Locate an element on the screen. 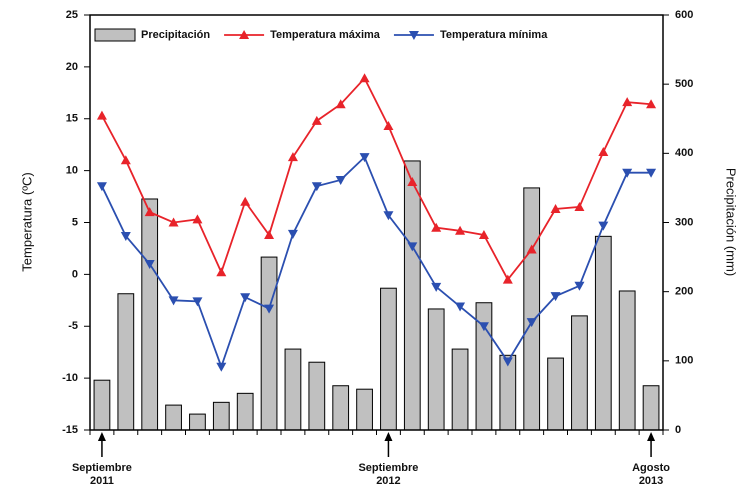 This screenshot has width=743, height=497. legend-label: Precipitación is located at coordinates (175, 35).